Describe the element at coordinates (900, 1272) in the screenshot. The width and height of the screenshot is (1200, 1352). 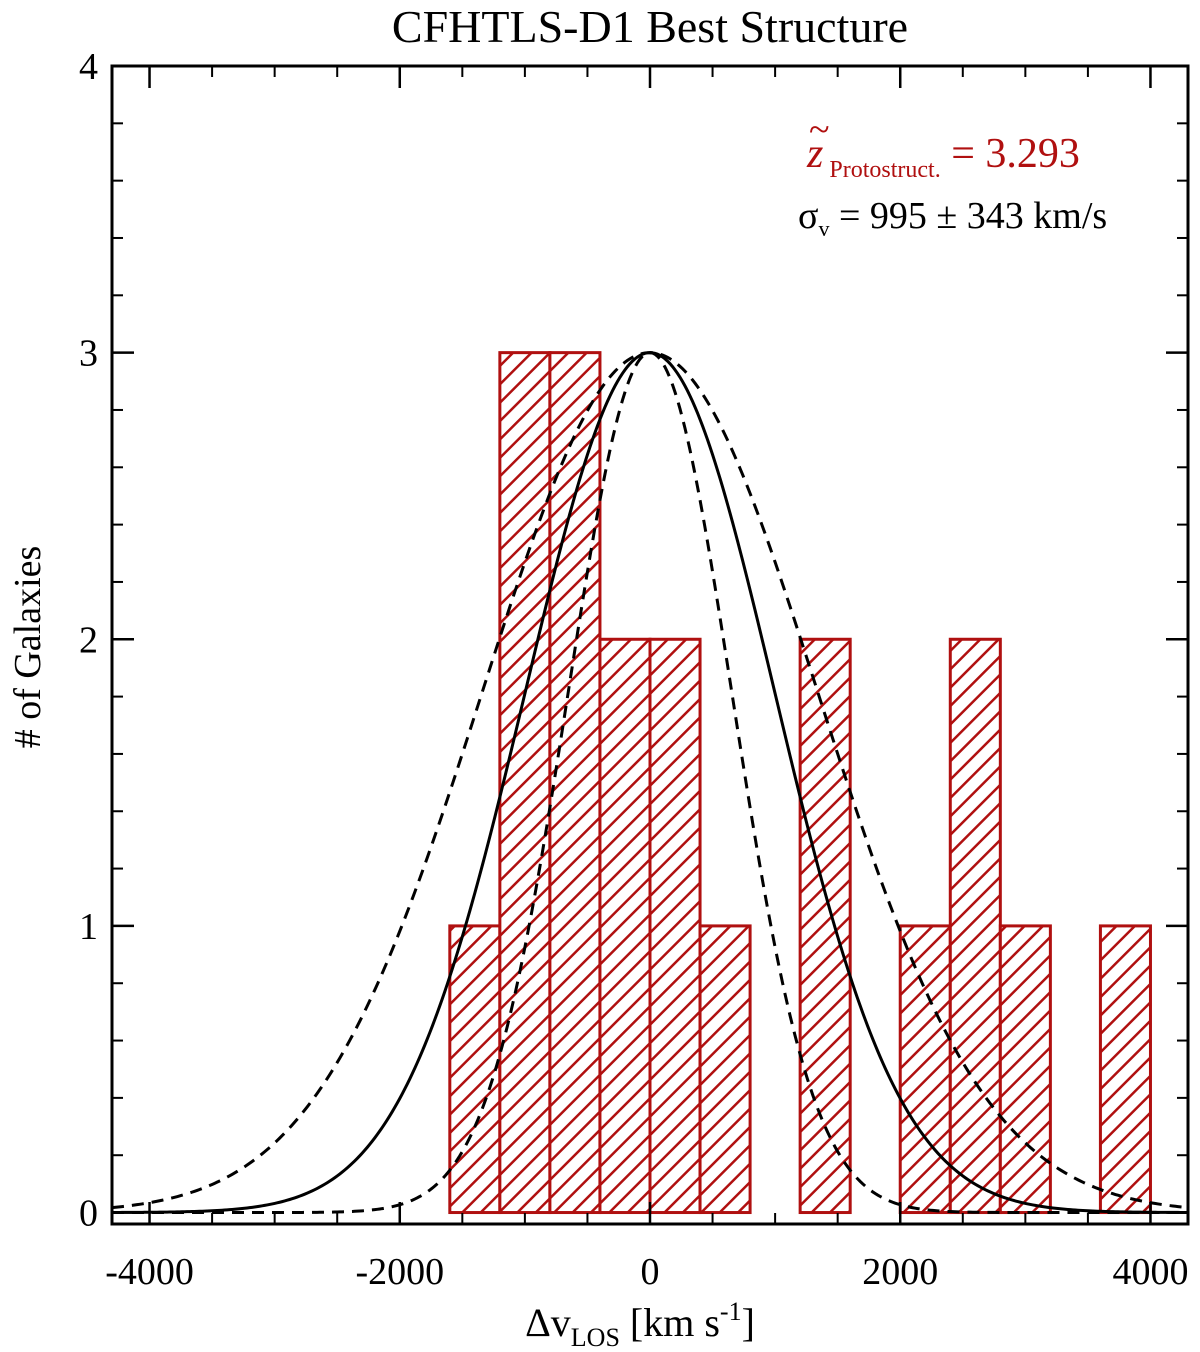
I see `x-tick-label: 2000` at that location.